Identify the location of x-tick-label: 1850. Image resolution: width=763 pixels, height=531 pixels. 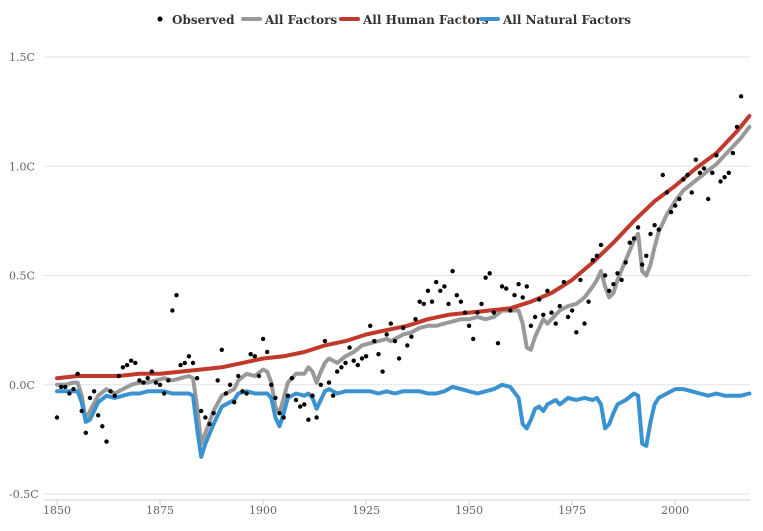
(57, 510).